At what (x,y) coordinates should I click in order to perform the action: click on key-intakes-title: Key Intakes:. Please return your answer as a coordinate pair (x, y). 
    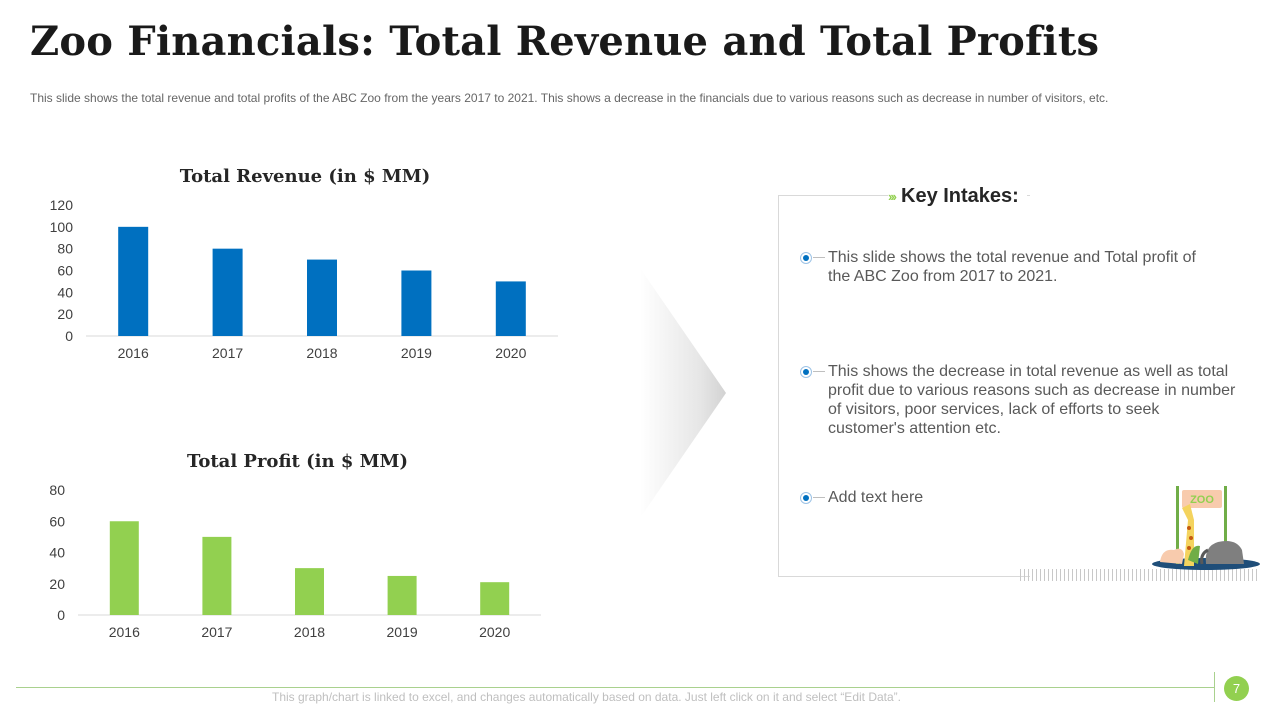
    Looking at the image, I should click on (960, 195).